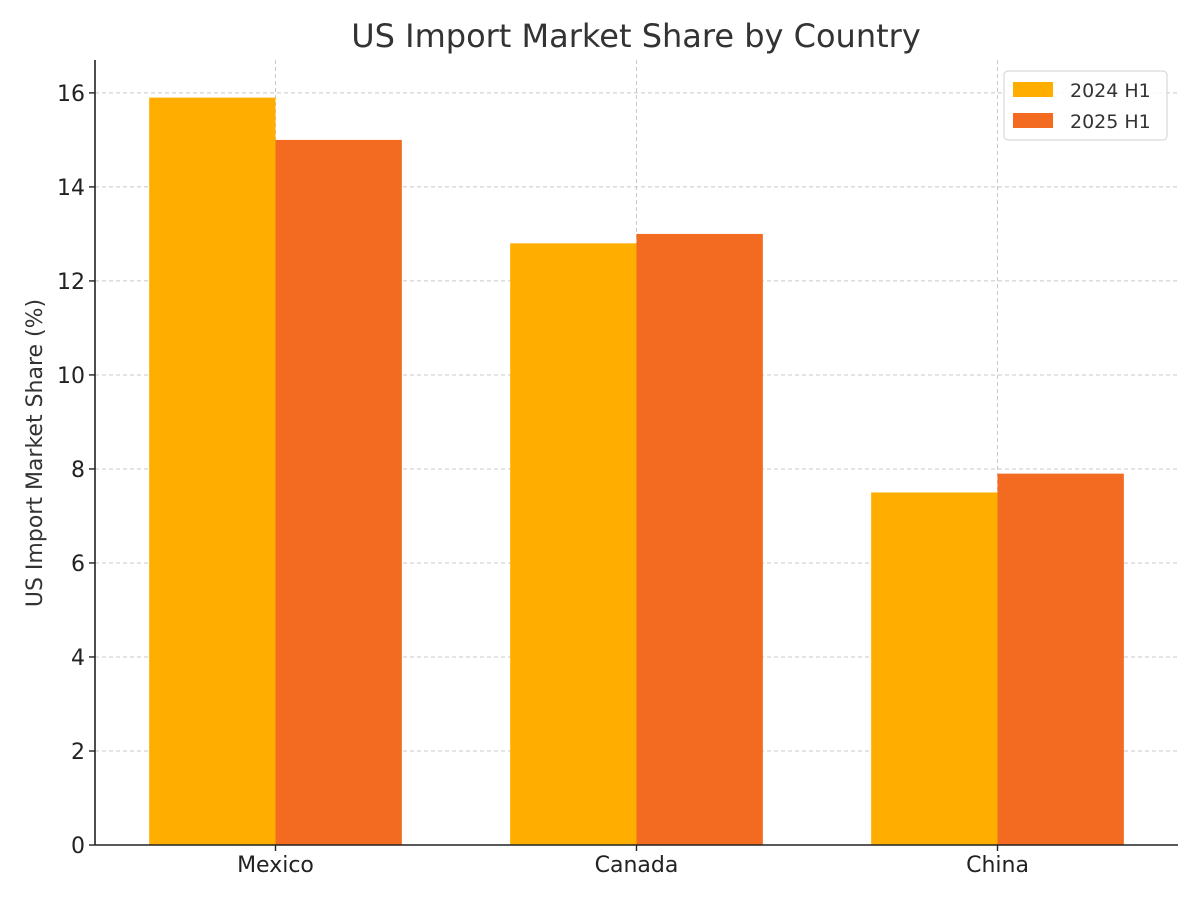 This screenshot has height=900, width=1200. What do you see at coordinates (637, 865) in the screenshot?
I see `x-tick-label: Canada` at bounding box center [637, 865].